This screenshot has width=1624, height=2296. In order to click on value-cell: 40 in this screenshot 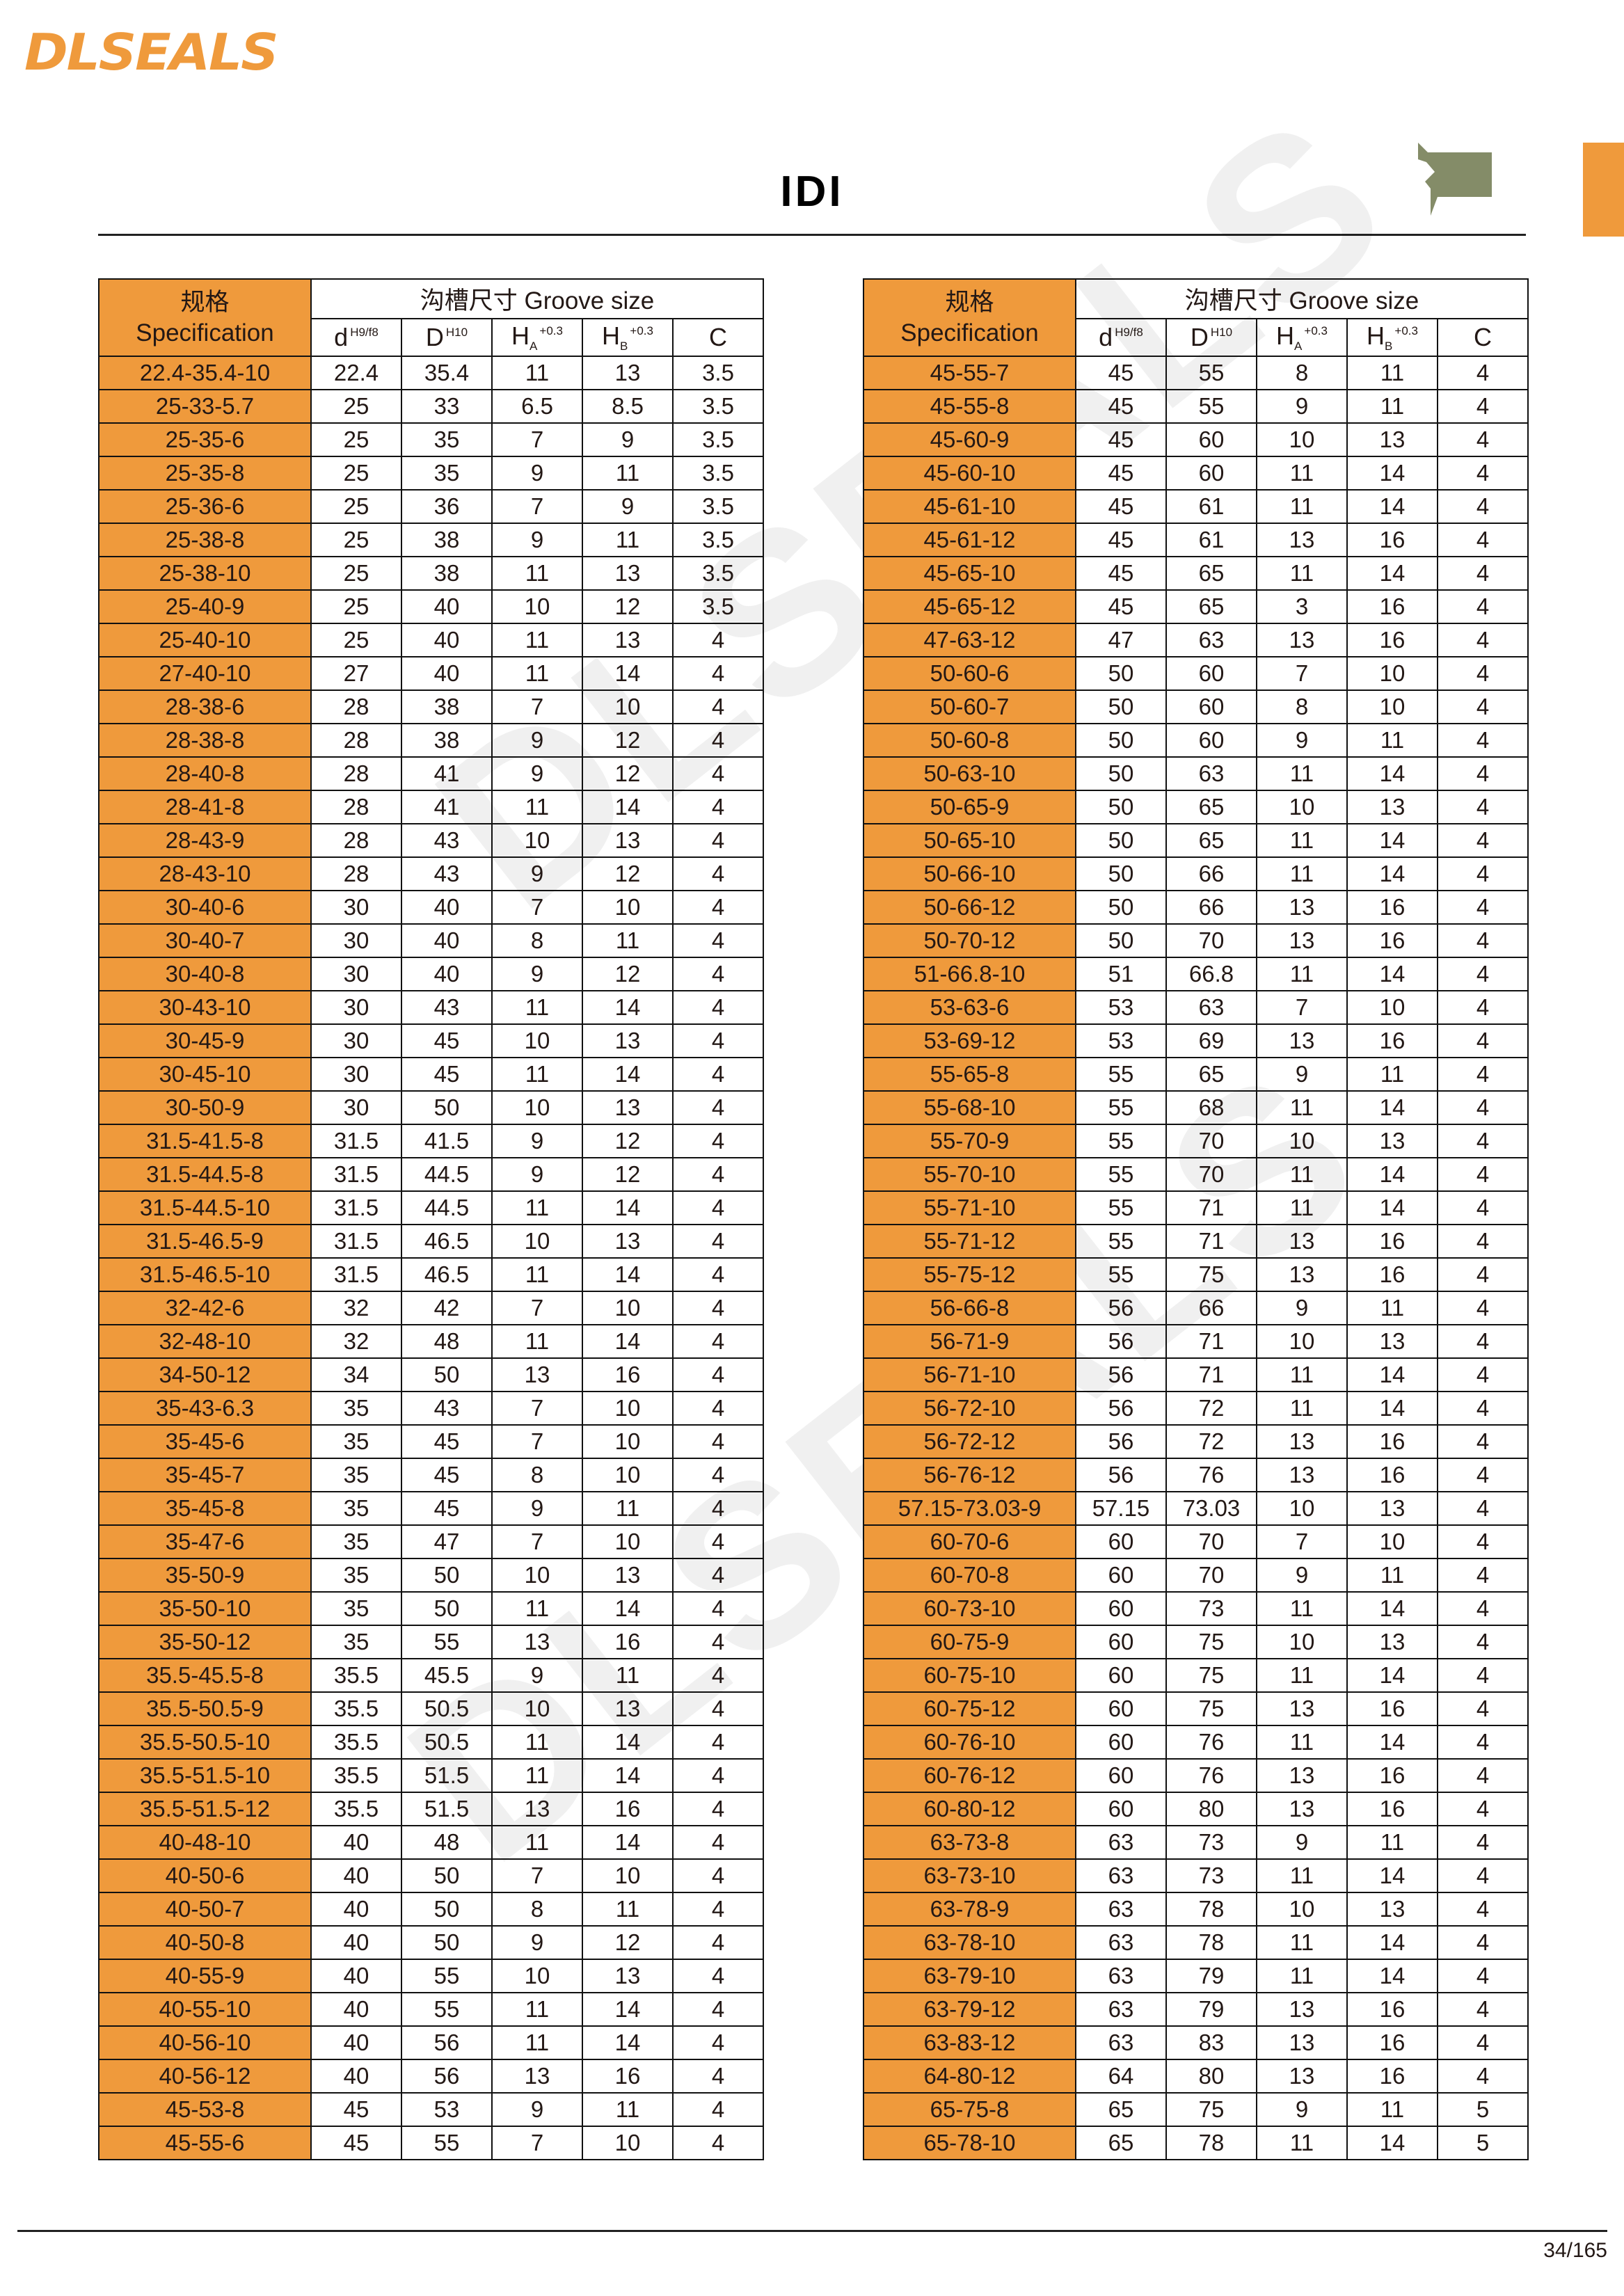, I will do `click(356, 1943)`.